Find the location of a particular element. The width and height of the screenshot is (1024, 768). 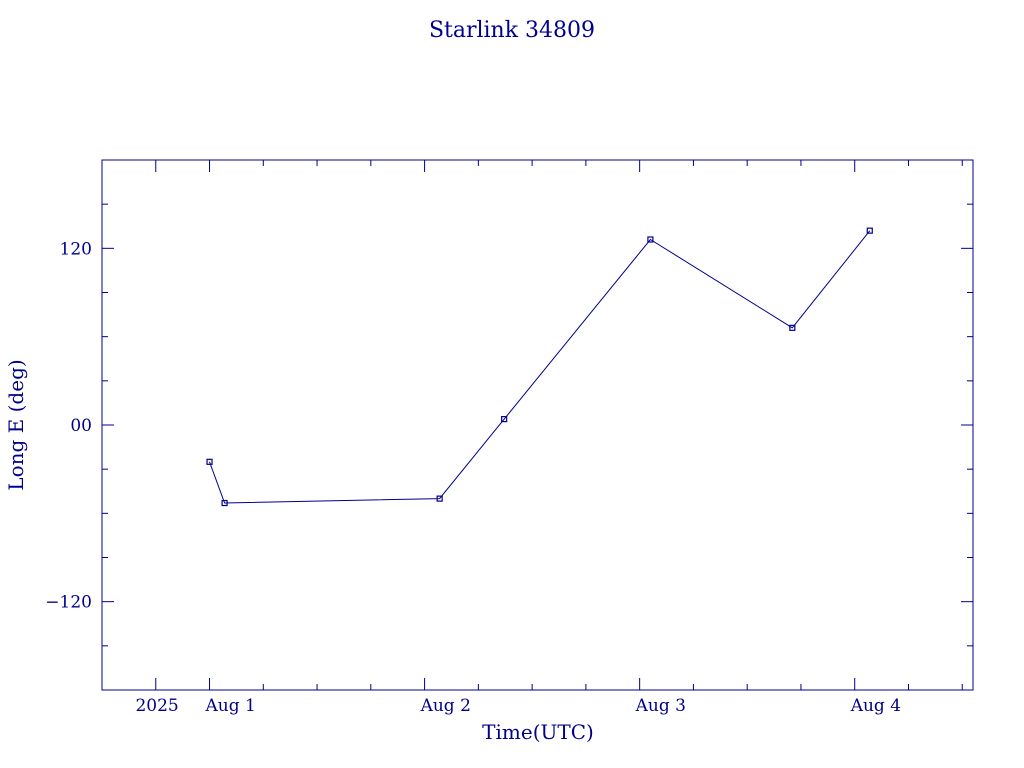

x-tick-label: Aug 4 is located at coordinates (875, 706).